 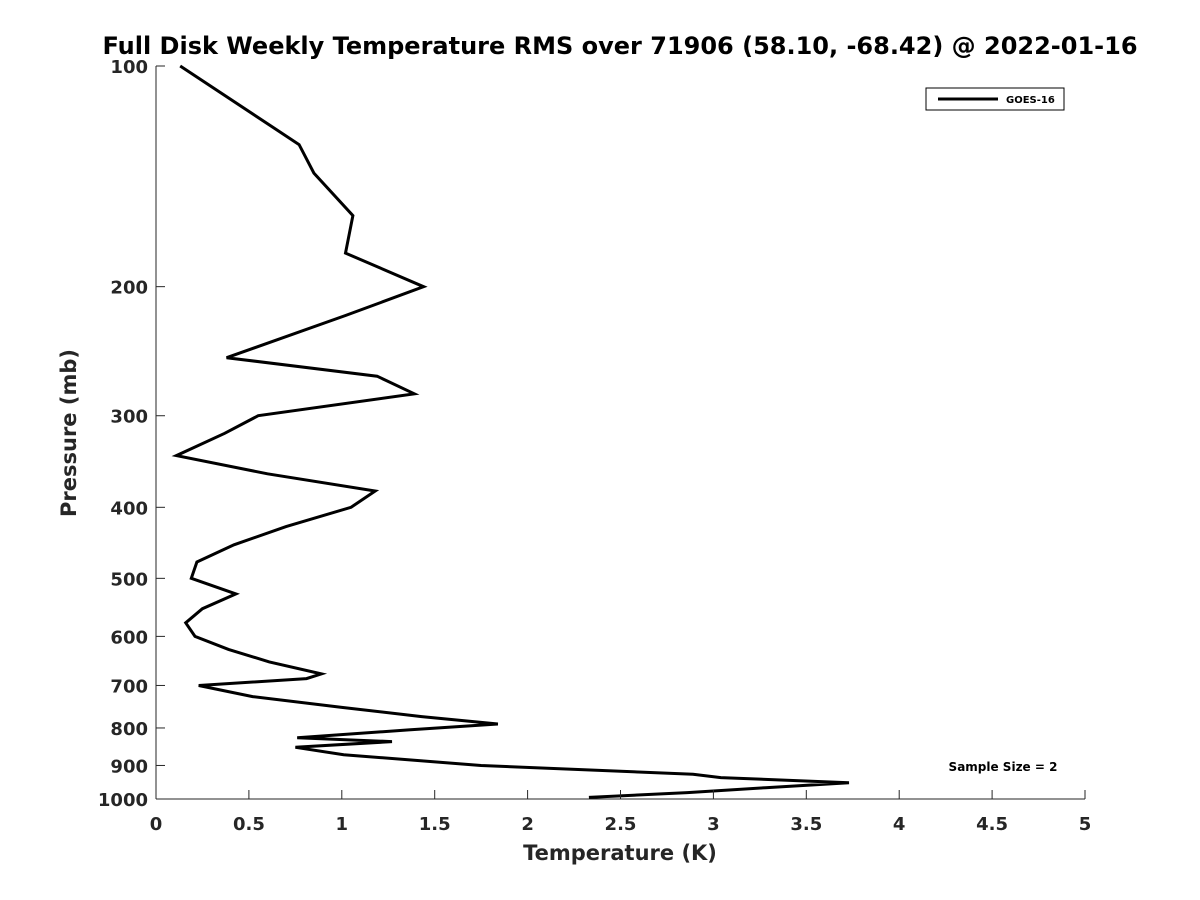 What do you see at coordinates (620, 853) in the screenshot?
I see `x-axis-label: Temperature (K)` at bounding box center [620, 853].